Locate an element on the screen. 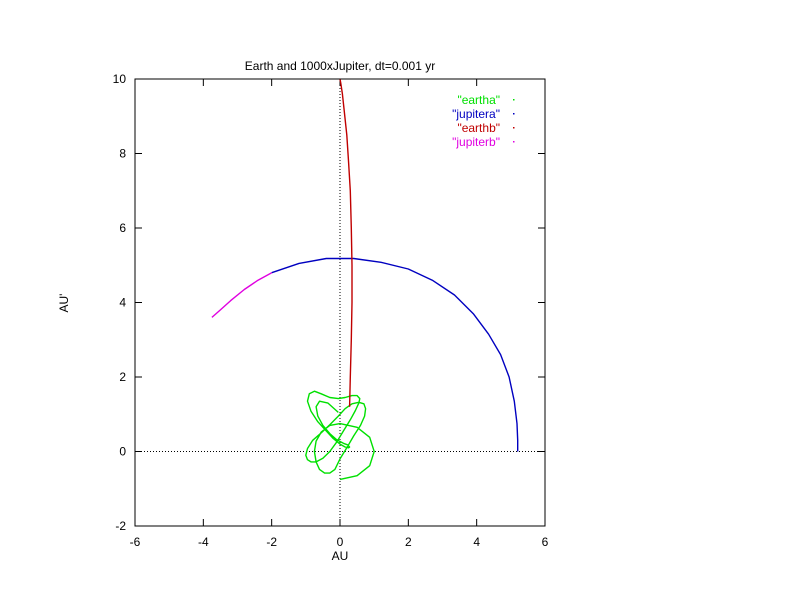  x-axis-label: AU is located at coordinates (340, 556).